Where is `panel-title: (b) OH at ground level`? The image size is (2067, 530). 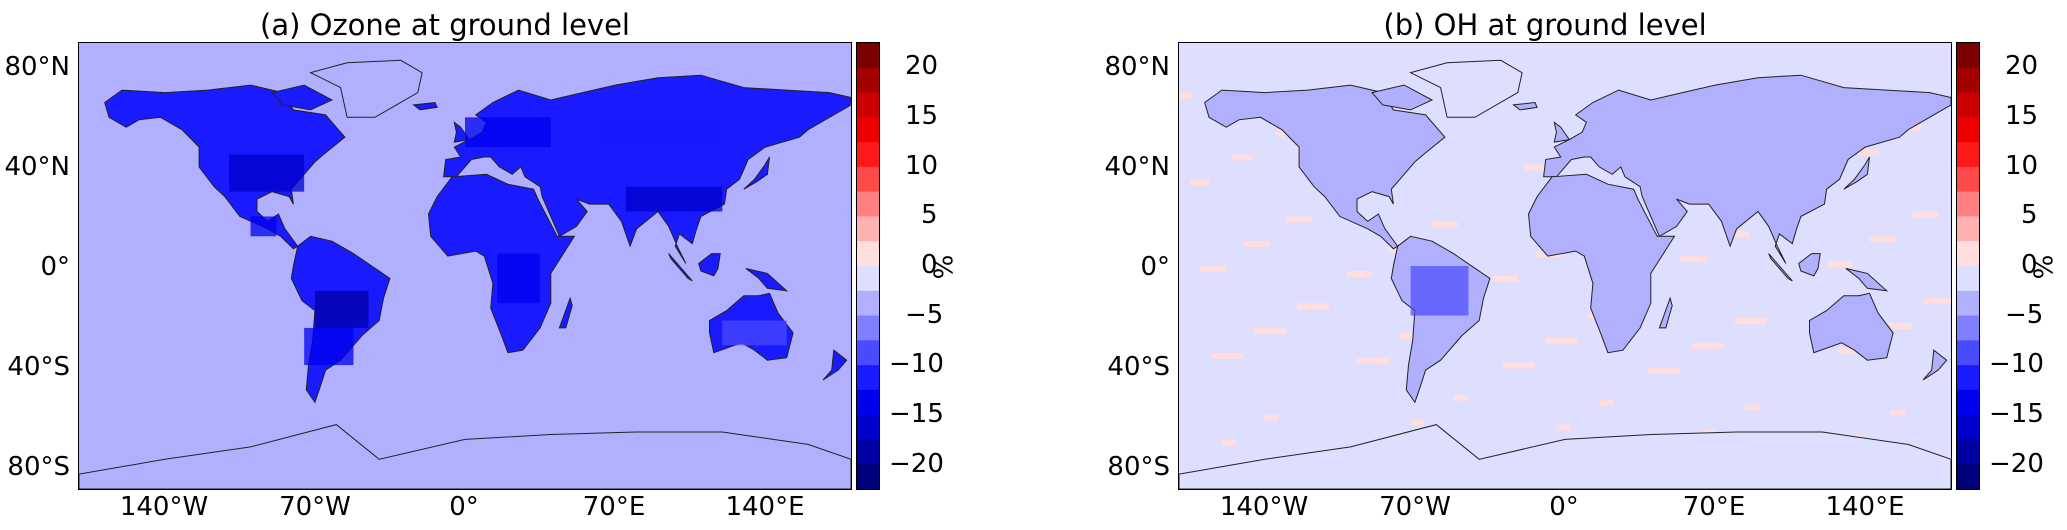
panel-title: (b) OH at ground level is located at coordinates (1545, 25).